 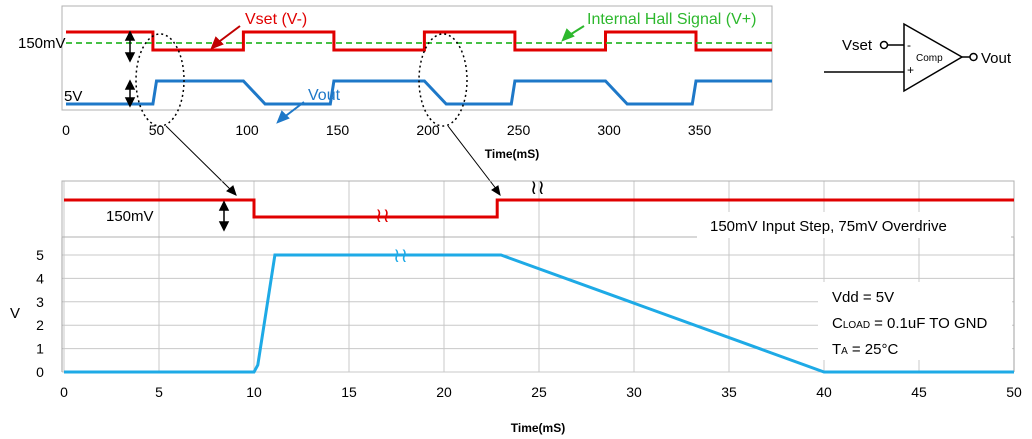 What do you see at coordinates (443, 80) in the screenshot?
I see `zoom-ellipse-200ms` at bounding box center [443, 80].